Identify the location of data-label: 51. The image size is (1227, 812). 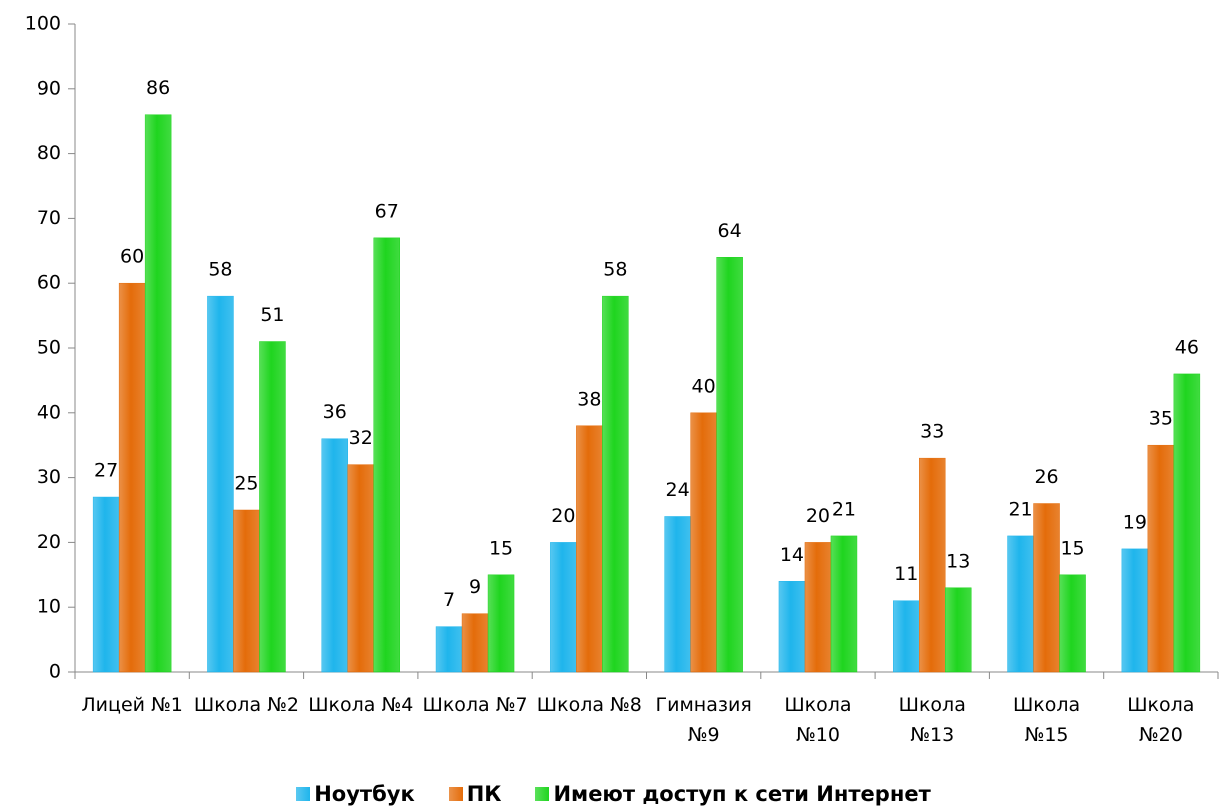
(272, 315).